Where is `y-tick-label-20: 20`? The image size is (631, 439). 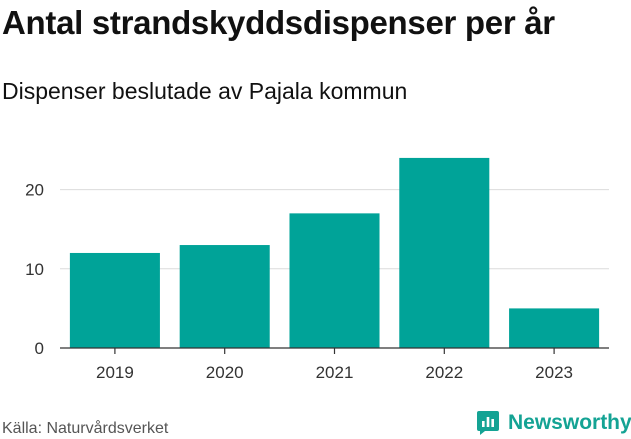 y-tick-label-20: 20 is located at coordinates (34, 190).